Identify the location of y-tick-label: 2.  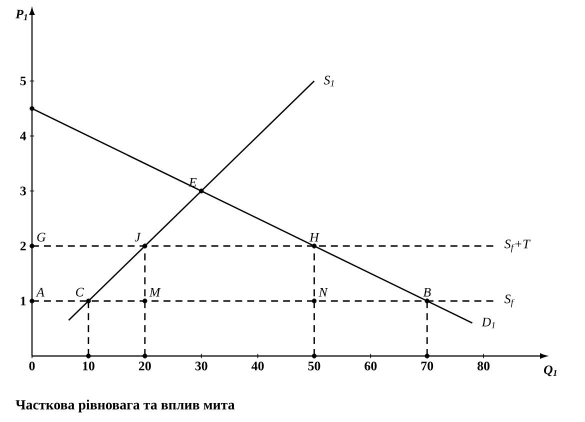
(23, 246).